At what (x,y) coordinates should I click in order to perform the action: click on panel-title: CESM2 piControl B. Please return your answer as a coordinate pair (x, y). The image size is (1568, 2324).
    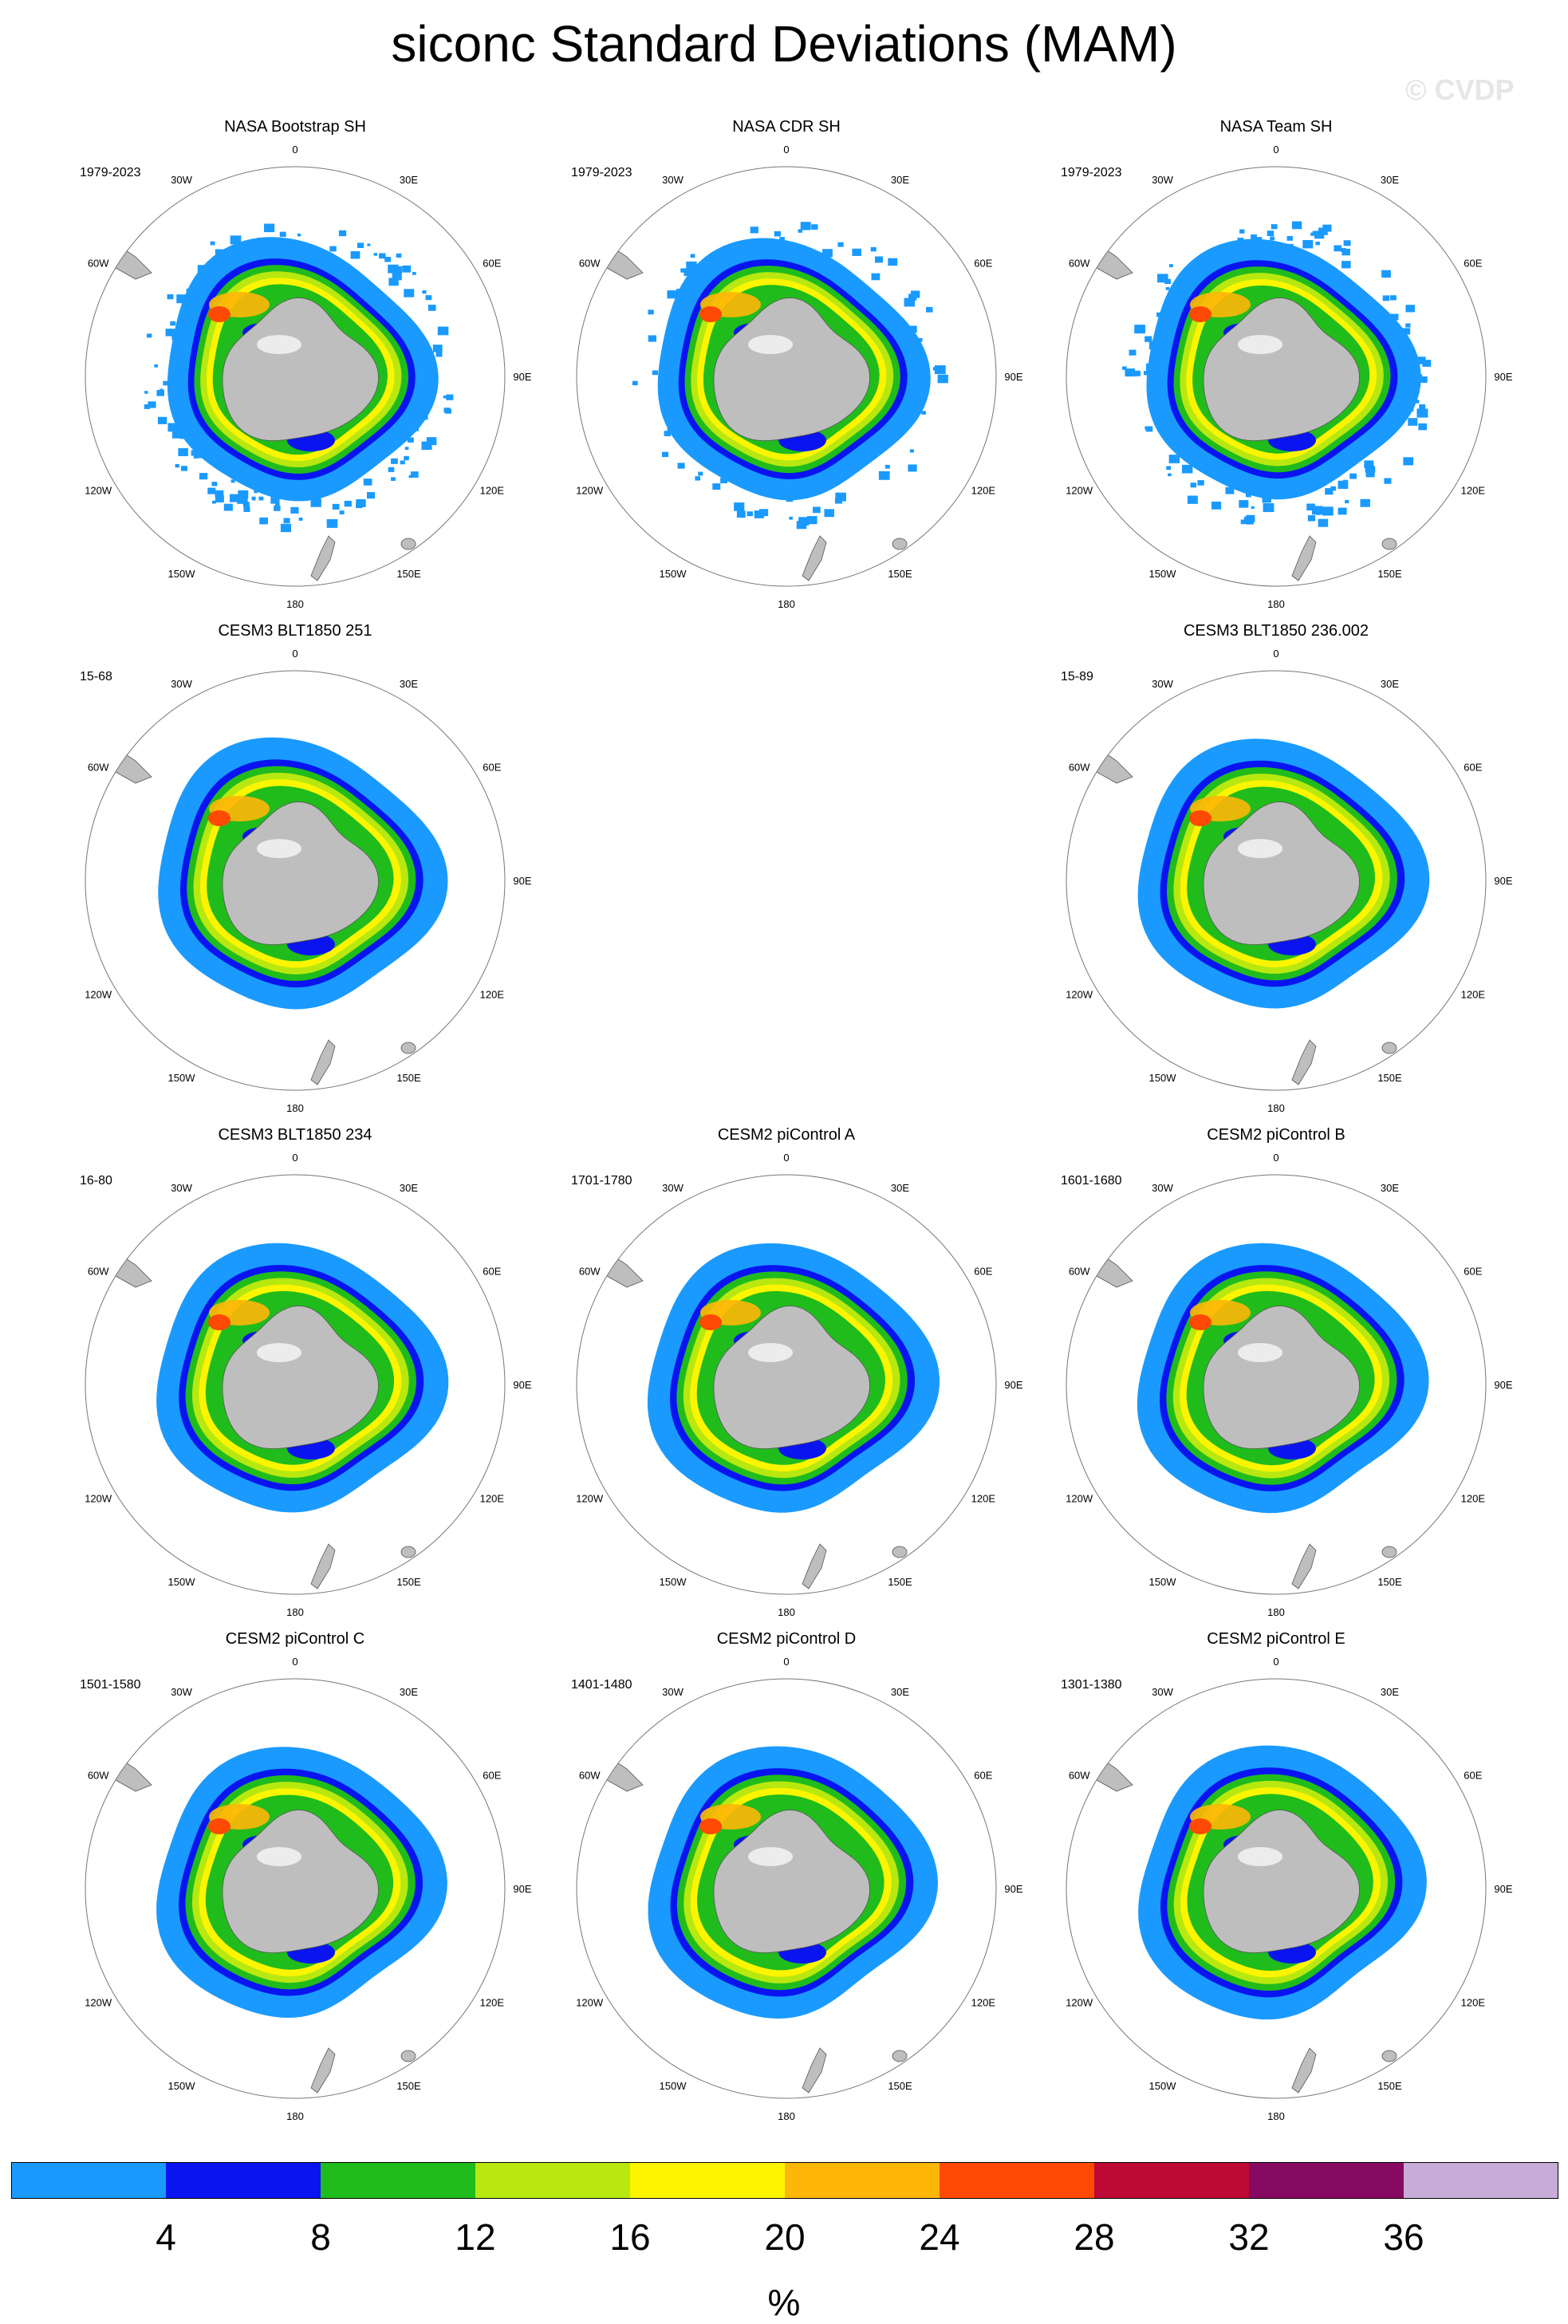
    Looking at the image, I should click on (1276, 1135).